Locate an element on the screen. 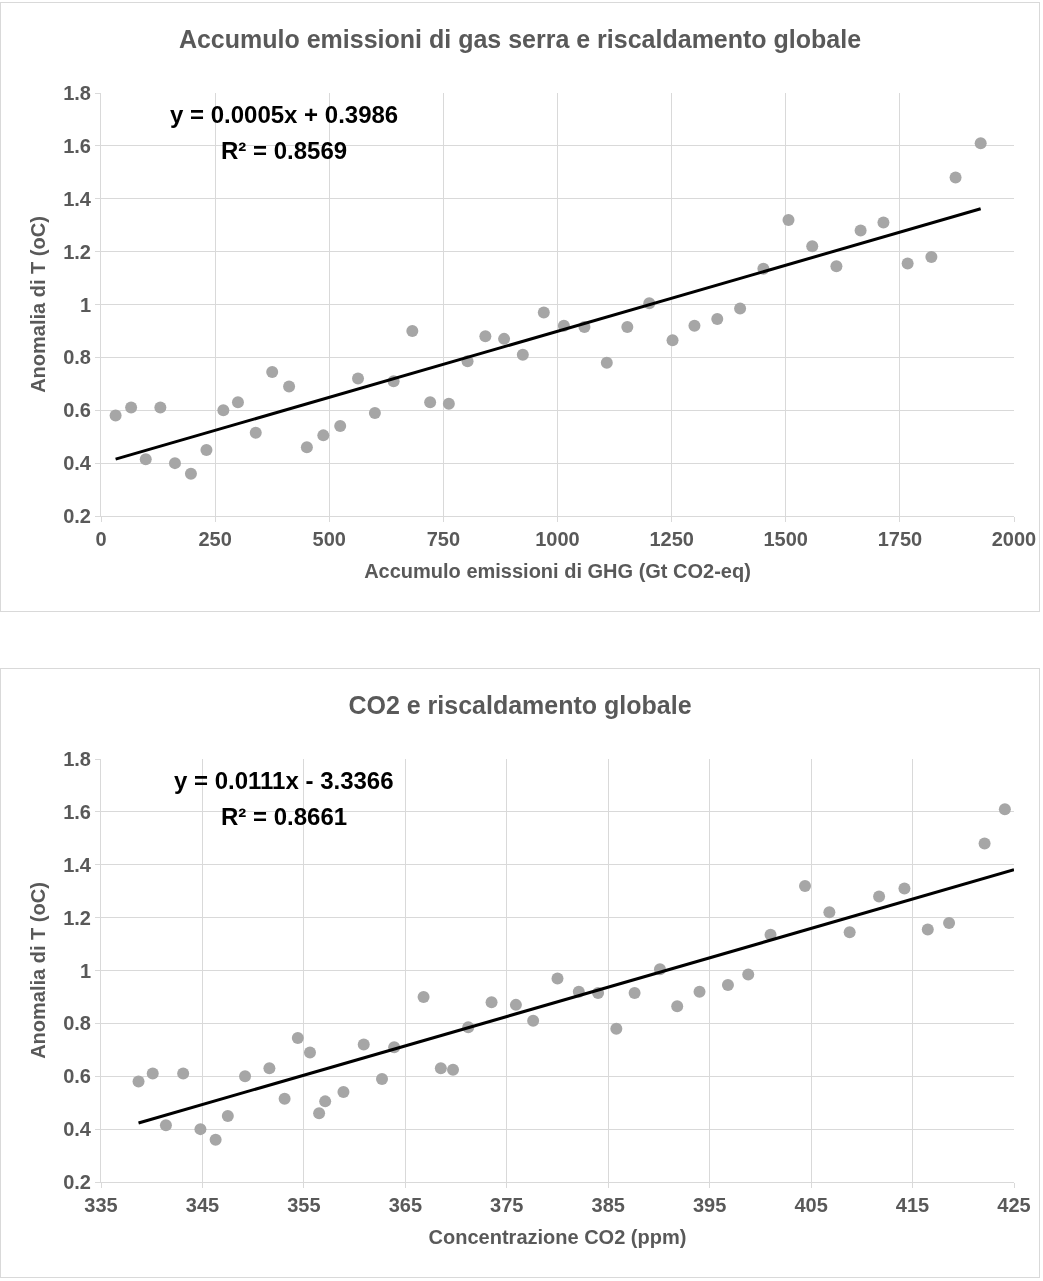 The width and height of the screenshot is (1043, 1281). x-tick-label: 345 is located at coordinates (202, 1205).